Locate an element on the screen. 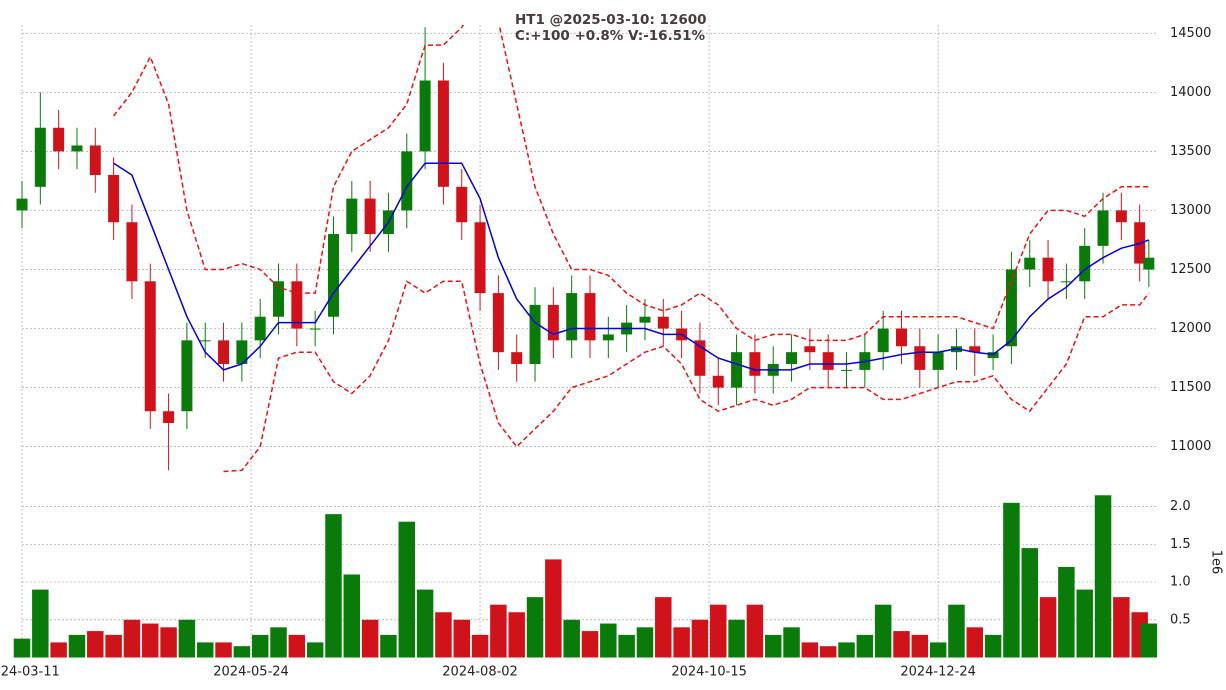 Image resolution: width=1226 pixels, height=690 pixels. y2-tick-label: 0.5 is located at coordinates (1180, 619).